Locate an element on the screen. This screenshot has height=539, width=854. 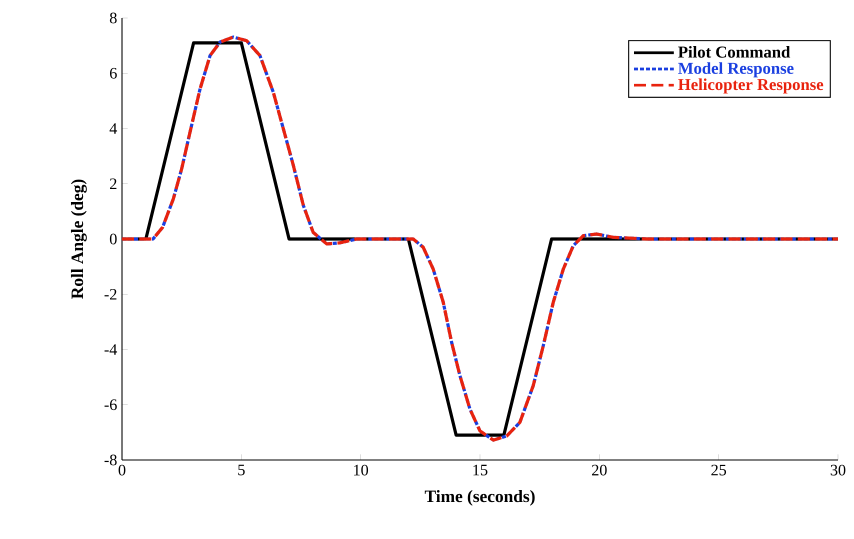
y-tick-label: -2 is located at coordinates (110, 294).